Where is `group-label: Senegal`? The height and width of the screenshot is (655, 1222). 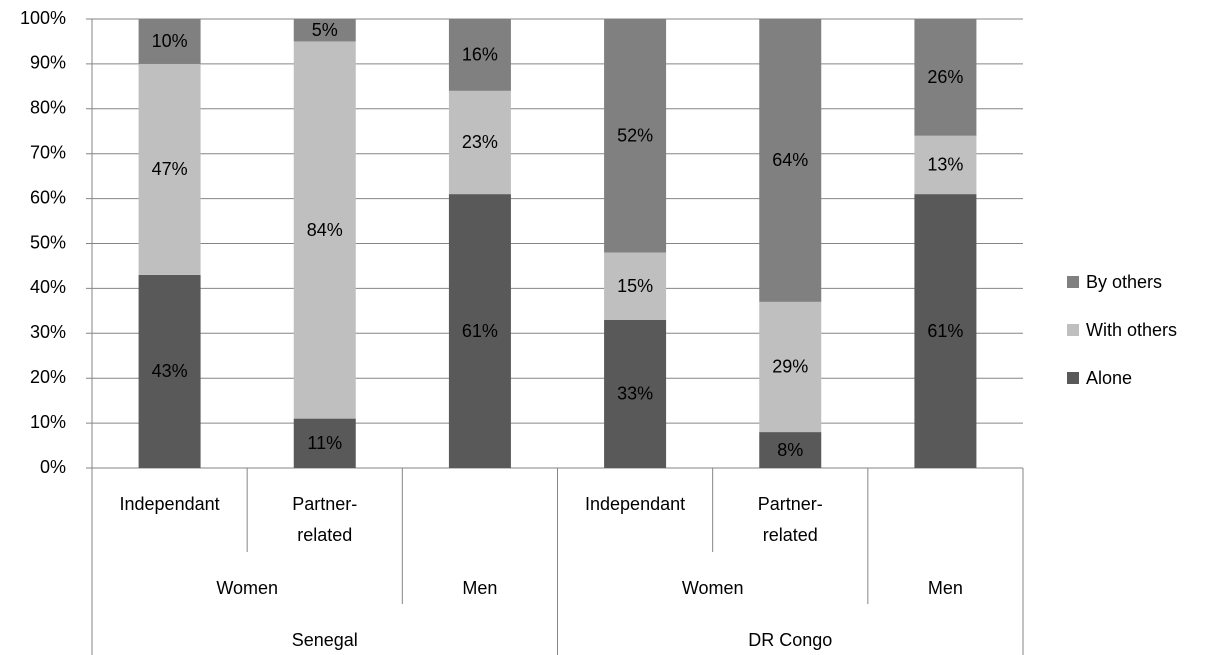 group-label: Senegal is located at coordinates (325, 640).